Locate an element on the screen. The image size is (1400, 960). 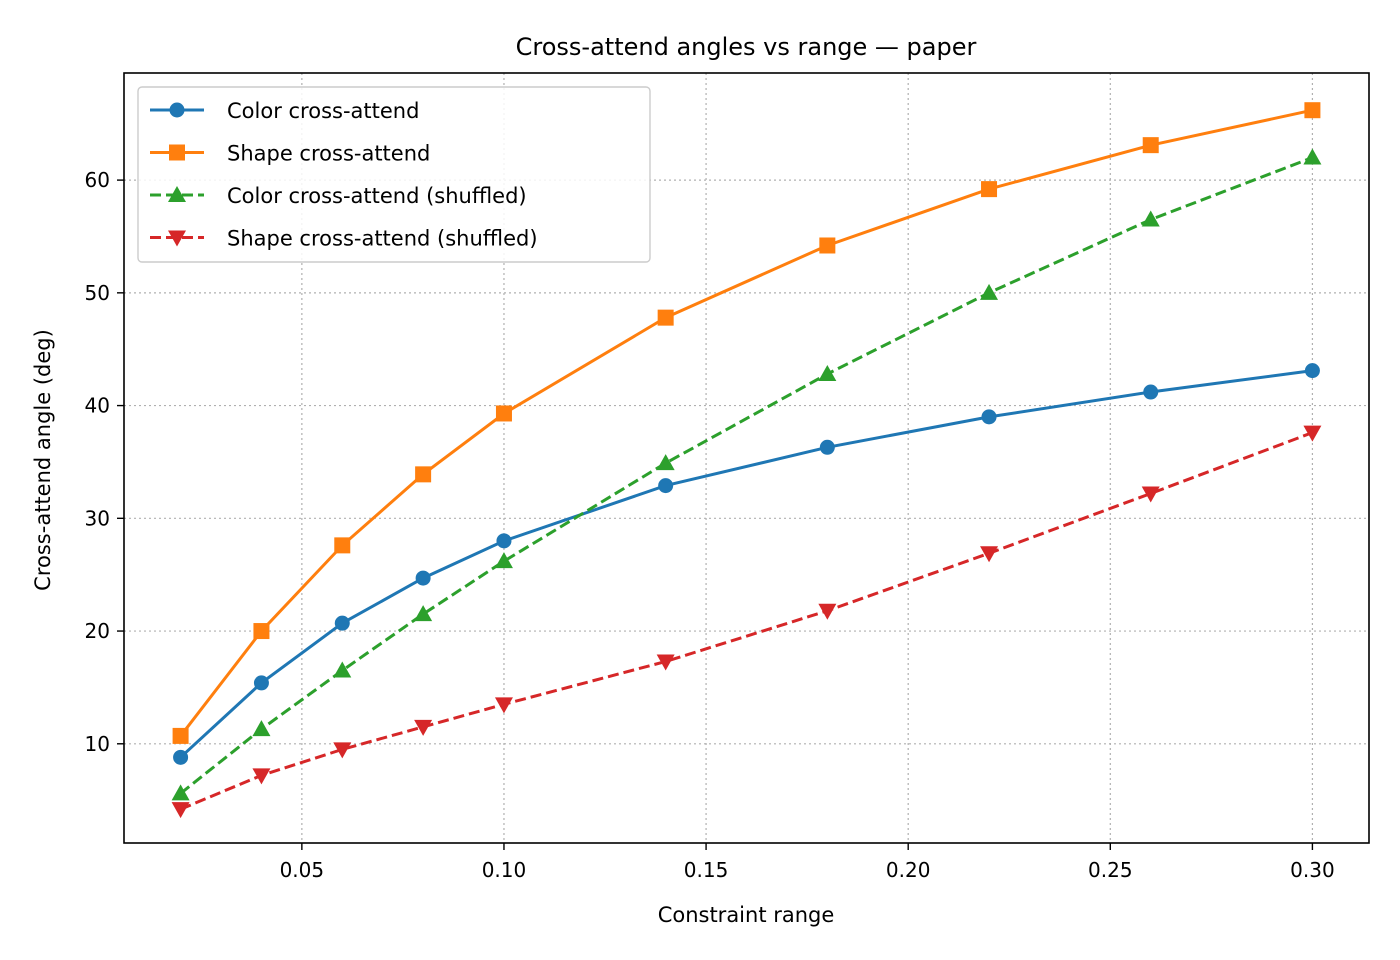
y-tick-label: 10 is located at coordinates (97, 744).